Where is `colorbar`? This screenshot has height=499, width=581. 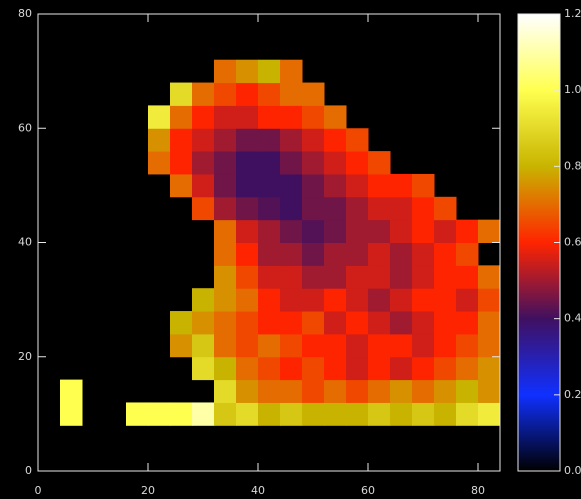
colorbar is located at coordinates (539, 242).